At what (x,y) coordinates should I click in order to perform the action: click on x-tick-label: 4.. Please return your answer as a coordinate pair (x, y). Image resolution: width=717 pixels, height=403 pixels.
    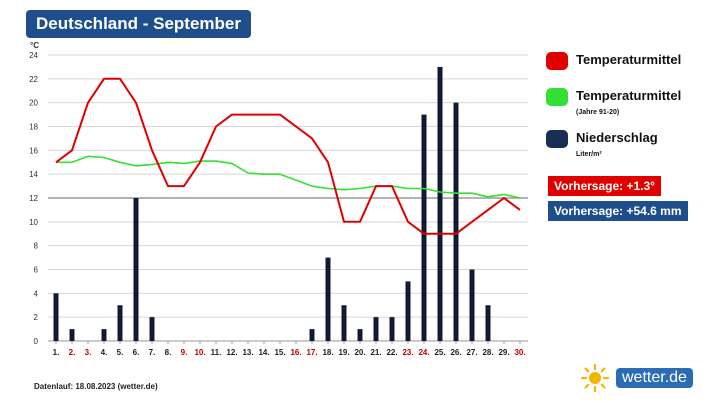
    Looking at the image, I should click on (104, 352).